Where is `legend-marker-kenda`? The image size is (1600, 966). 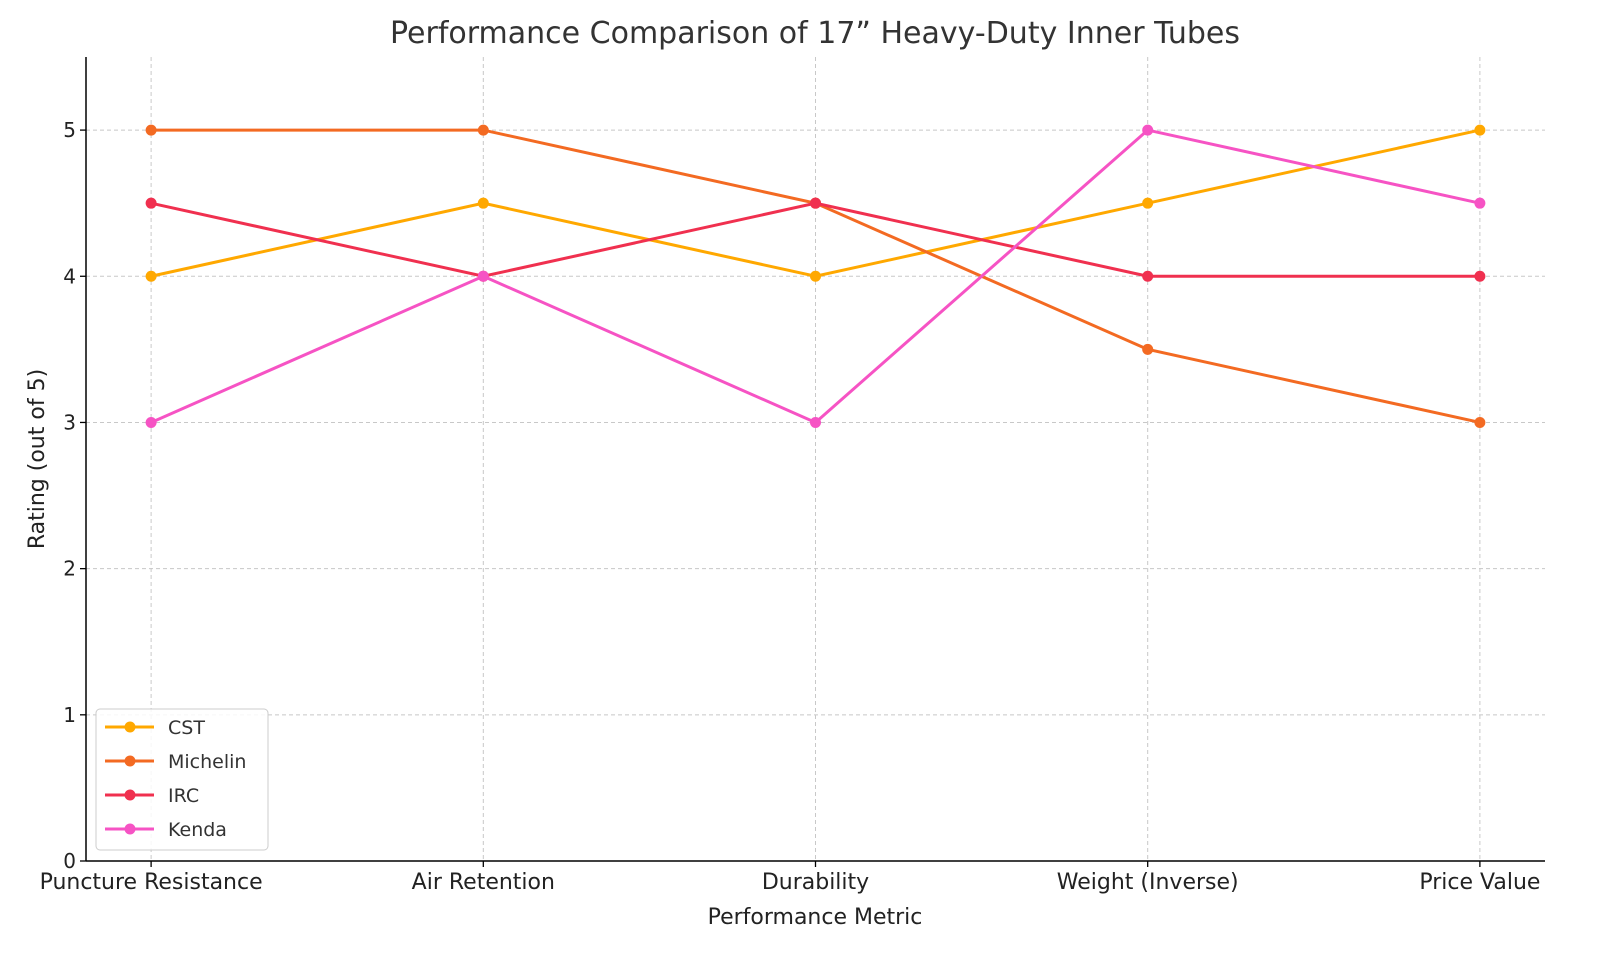 legend-marker-kenda is located at coordinates (130, 829).